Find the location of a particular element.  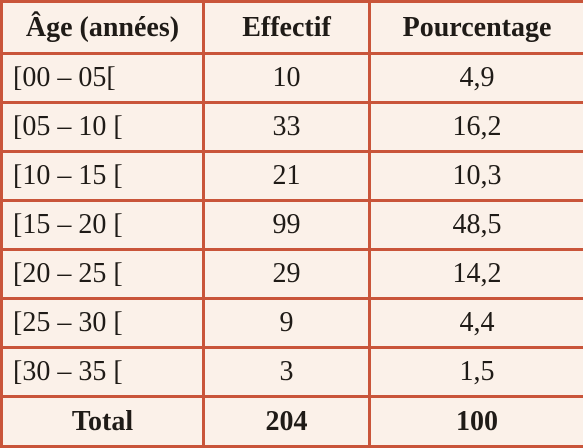

table-row: [15 – 20 [ 99 48,5 is located at coordinates (292, 225).